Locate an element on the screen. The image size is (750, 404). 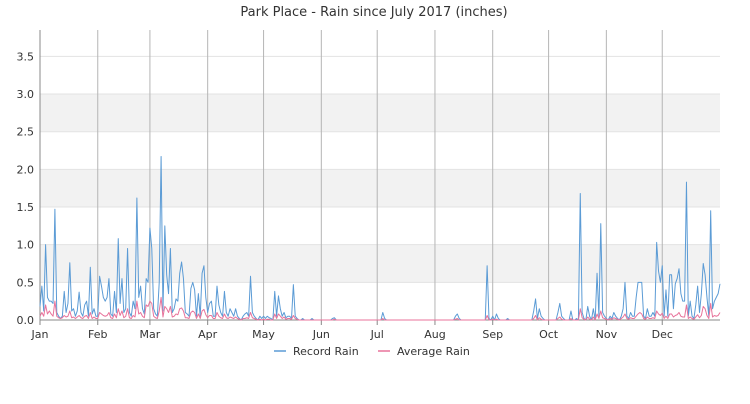
y-tick-label: 2.0 is located at coordinates (26, 169).